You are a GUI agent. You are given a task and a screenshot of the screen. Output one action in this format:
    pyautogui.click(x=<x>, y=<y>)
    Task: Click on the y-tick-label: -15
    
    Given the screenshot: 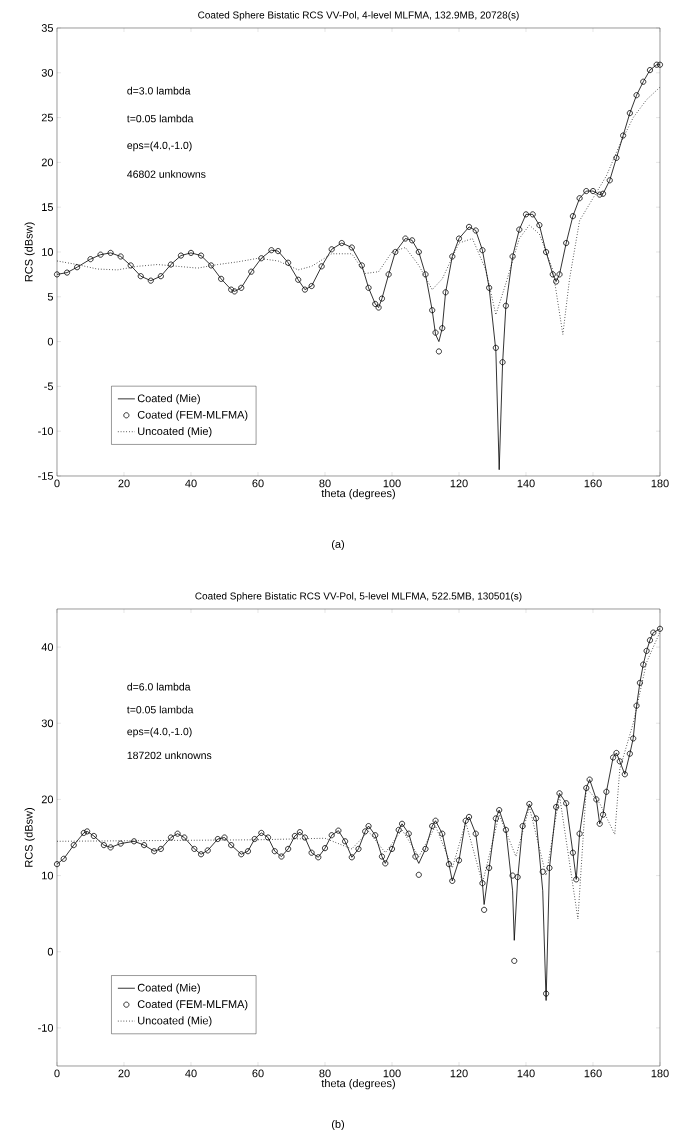 What is the action you would take?
    pyautogui.click(x=46, y=476)
    